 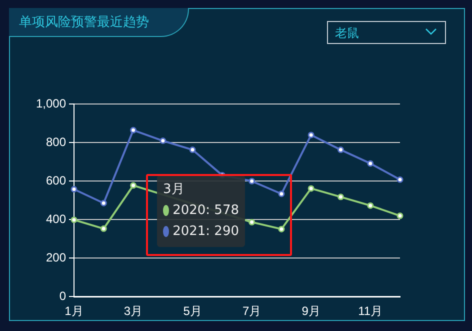 What do you see at coordinates (56, 180) in the screenshot?
I see `y-tick-label: 600` at bounding box center [56, 180].